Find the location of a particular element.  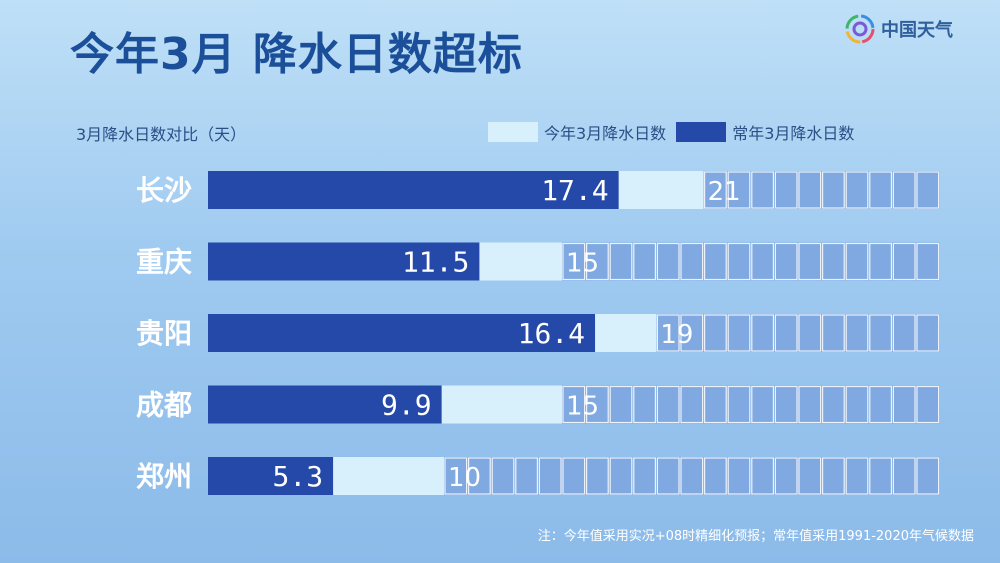

category-label: 成都 is located at coordinates (164, 405).